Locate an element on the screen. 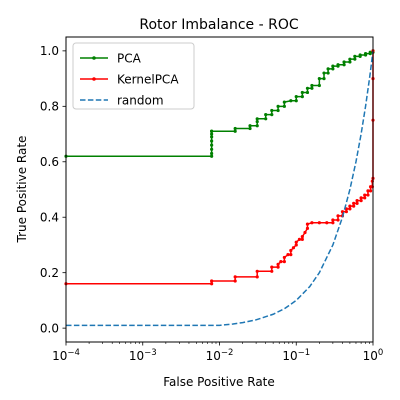  x-tick-exponent: −2 is located at coordinates (227, 353).